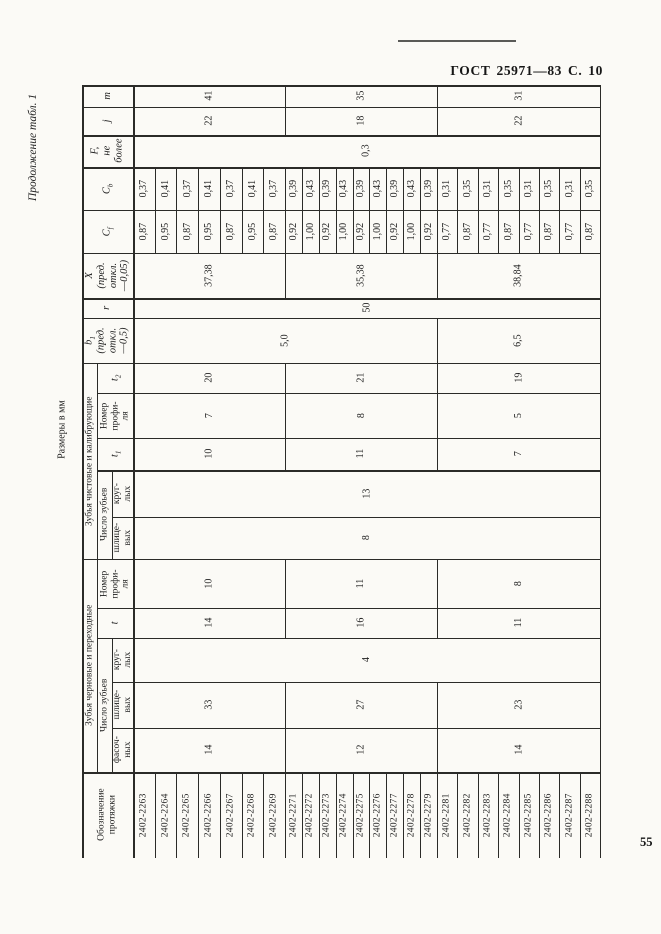 The width and height of the screenshot is (661, 934). What do you see at coordinates (209, 583) in the screenshot?
I see `data-cell: 10` at bounding box center [209, 583].